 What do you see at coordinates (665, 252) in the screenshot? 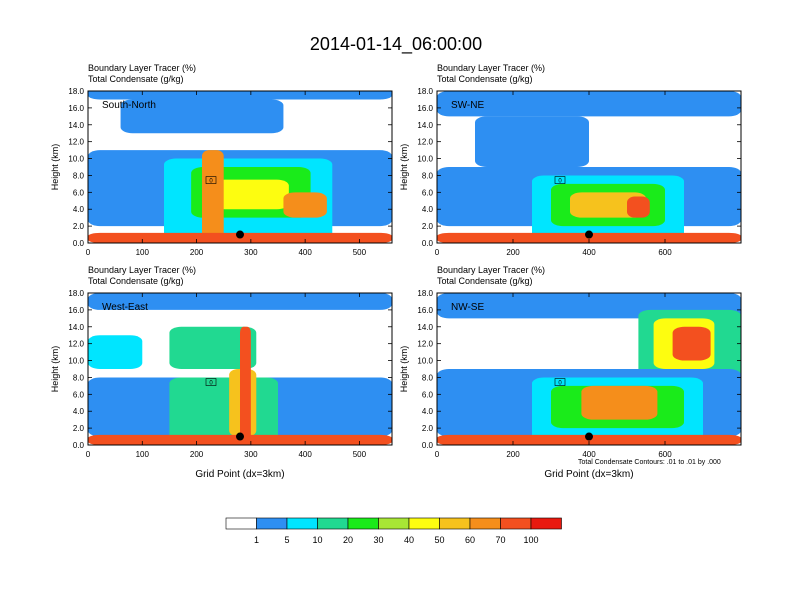
I see `x-tick-label: 600` at bounding box center [665, 252].